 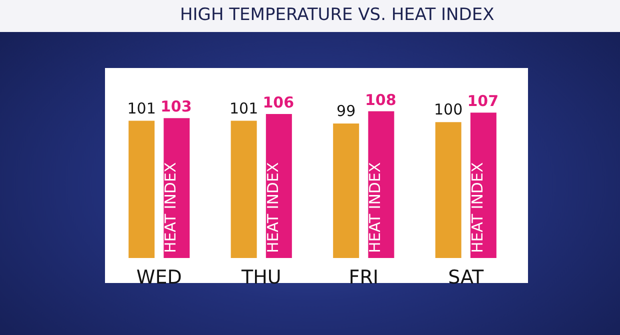 What do you see at coordinates (278, 103) in the screenshot?
I see `data-label: 106` at bounding box center [278, 103].